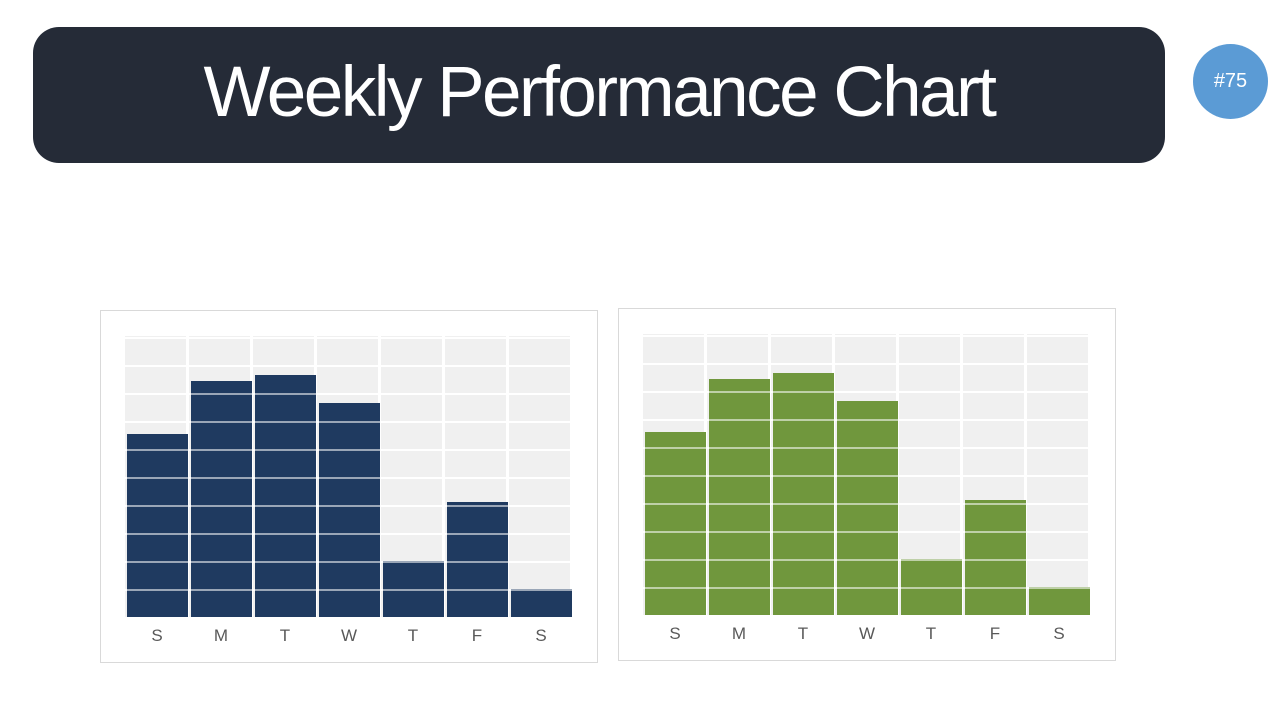  Describe the element at coordinates (600, 92) in the screenshot. I see `page-title: Weekly Performance Chart` at that location.